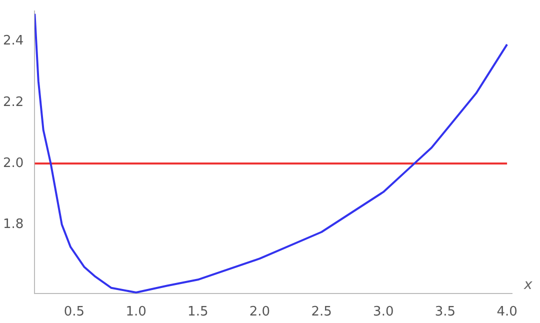 This screenshot has height=323, width=540. Describe the element at coordinates (507, 312) in the screenshot. I see `x-tick-label: 4.0` at that location.